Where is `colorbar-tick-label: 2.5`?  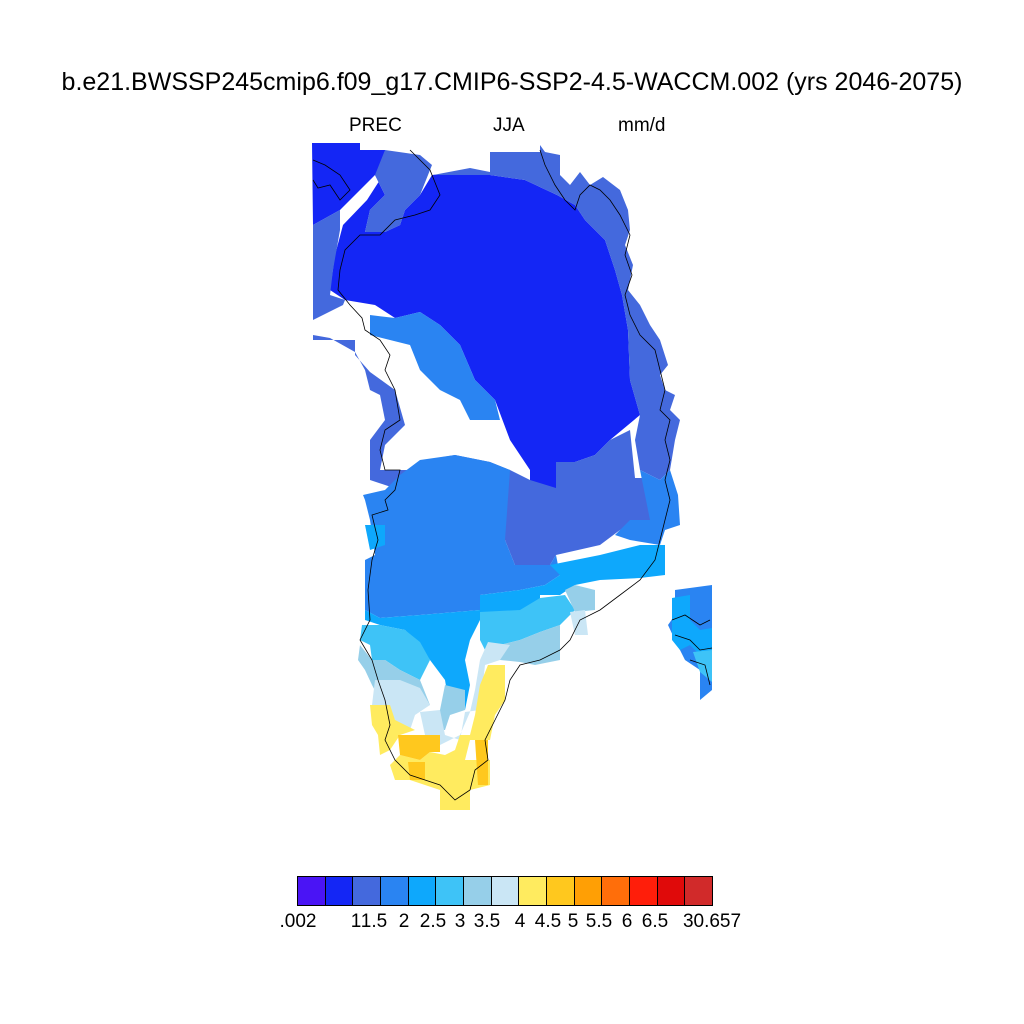 colorbar-tick-label: 2.5 is located at coordinates (433, 921).